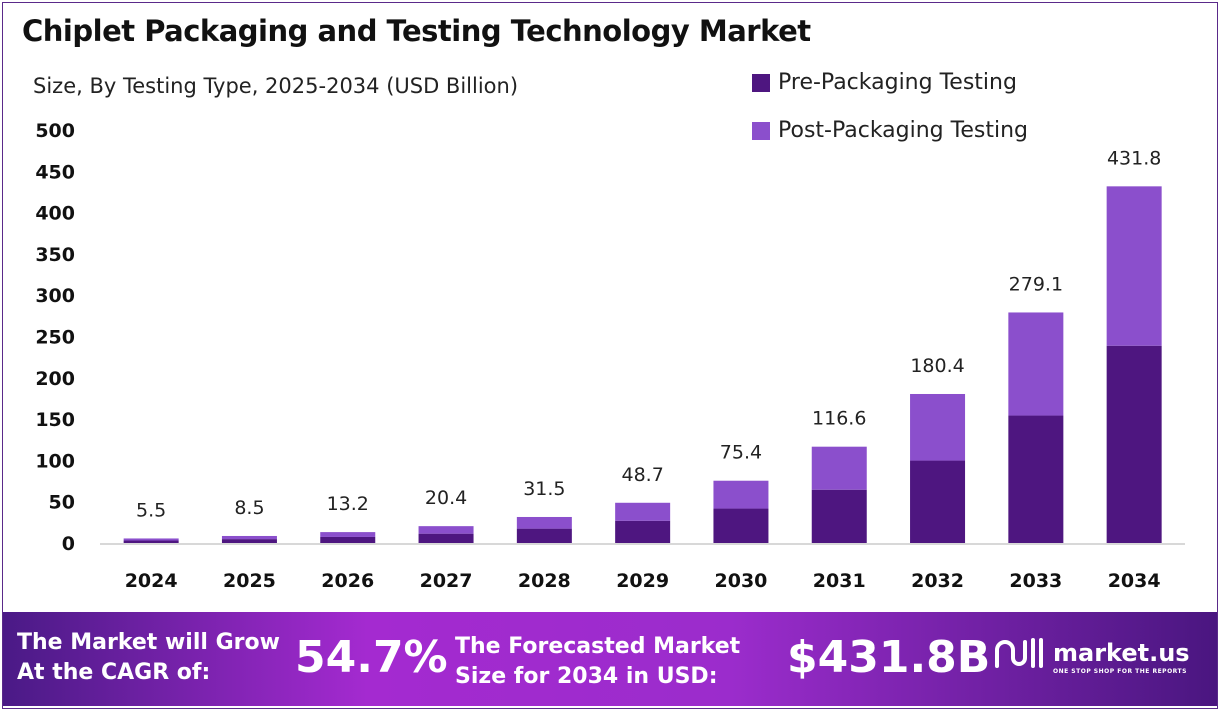  What do you see at coordinates (347, 581) in the screenshot?
I see `x-tick-label: 2026` at bounding box center [347, 581].